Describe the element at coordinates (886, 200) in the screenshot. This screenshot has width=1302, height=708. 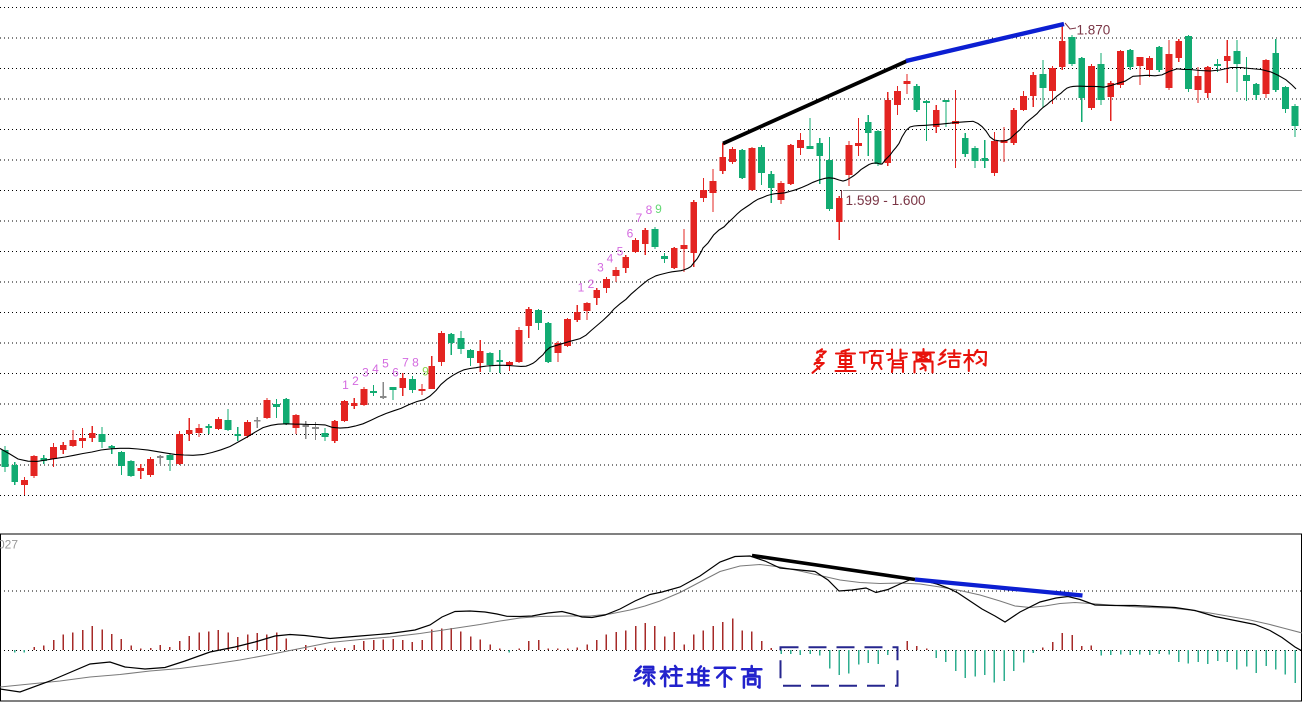
I see `svg-text: 1.599 - 1.600` at that location.